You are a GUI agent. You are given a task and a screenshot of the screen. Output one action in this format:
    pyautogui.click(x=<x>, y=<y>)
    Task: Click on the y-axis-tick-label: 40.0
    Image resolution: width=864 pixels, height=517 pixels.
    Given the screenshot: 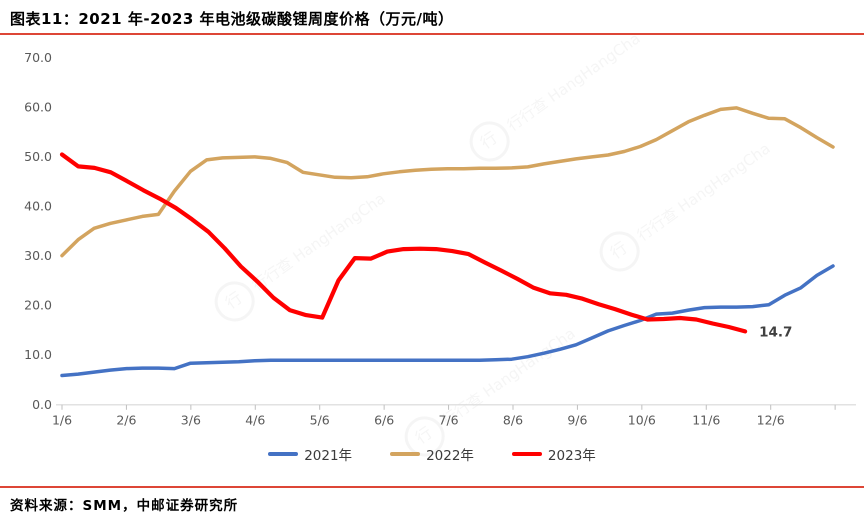 What is the action you would take?
    pyautogui.click(x=38, y=206)
    